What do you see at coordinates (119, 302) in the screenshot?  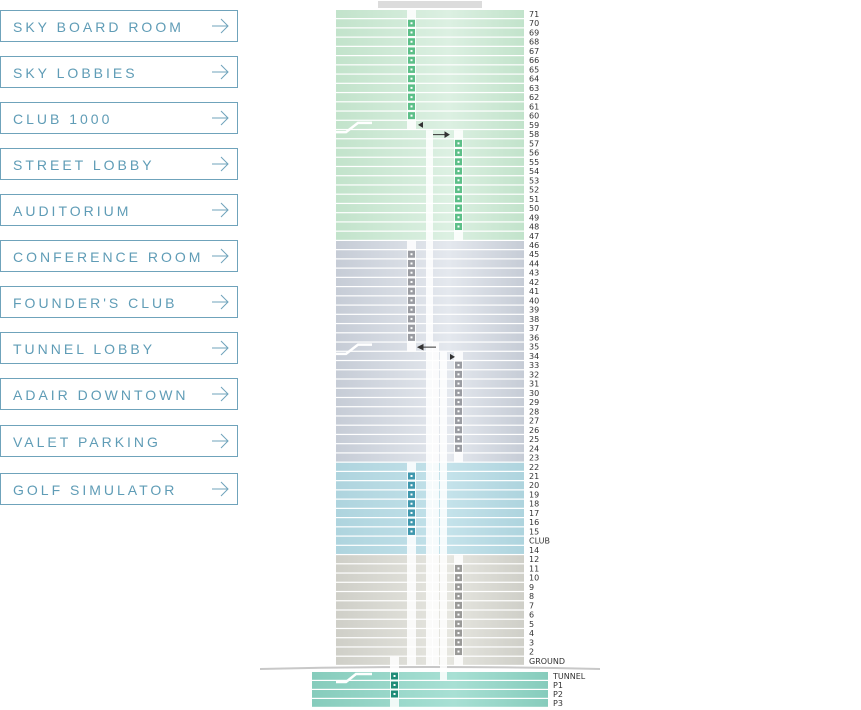 I see `menu-button-founder-s-club: FOUNDER'S CLUB` at bounding box center [119, 302].